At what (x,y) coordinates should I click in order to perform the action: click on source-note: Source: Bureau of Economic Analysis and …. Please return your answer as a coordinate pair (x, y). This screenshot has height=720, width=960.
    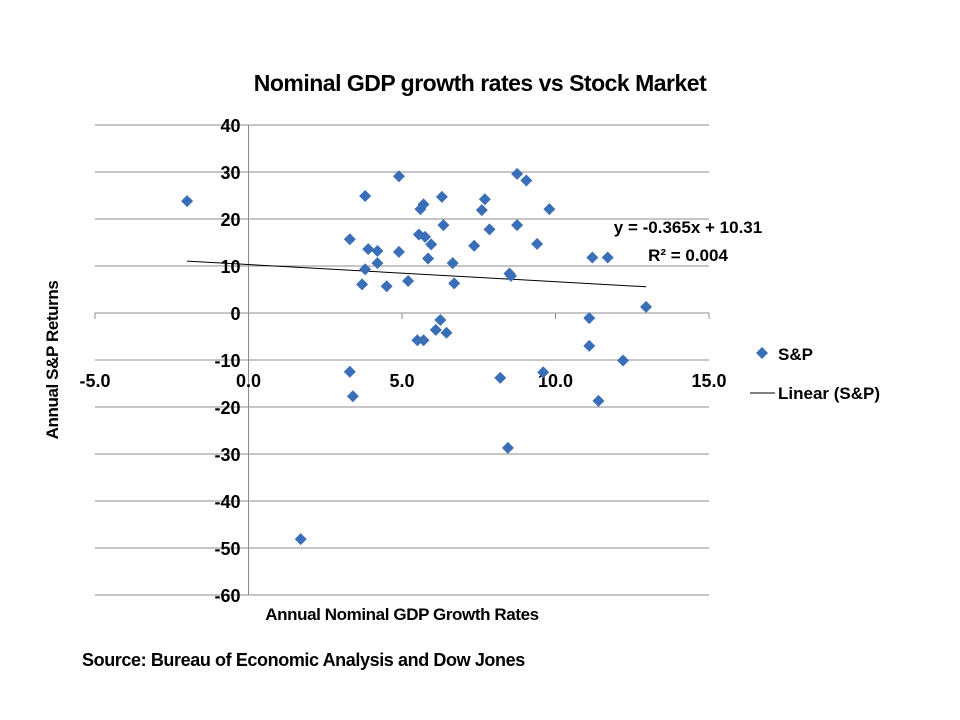
    Looking at the image, I should click on (303, 660).